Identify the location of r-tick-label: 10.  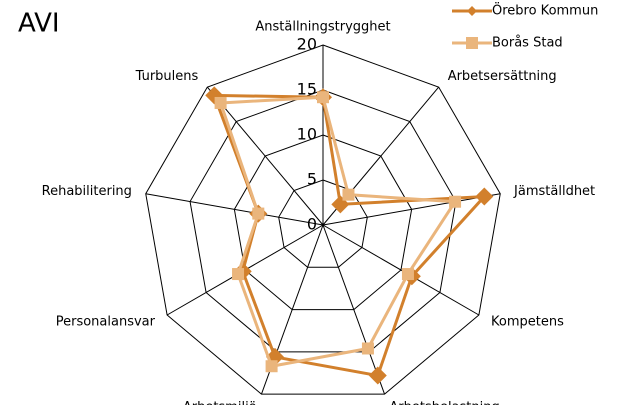
(307, 134).